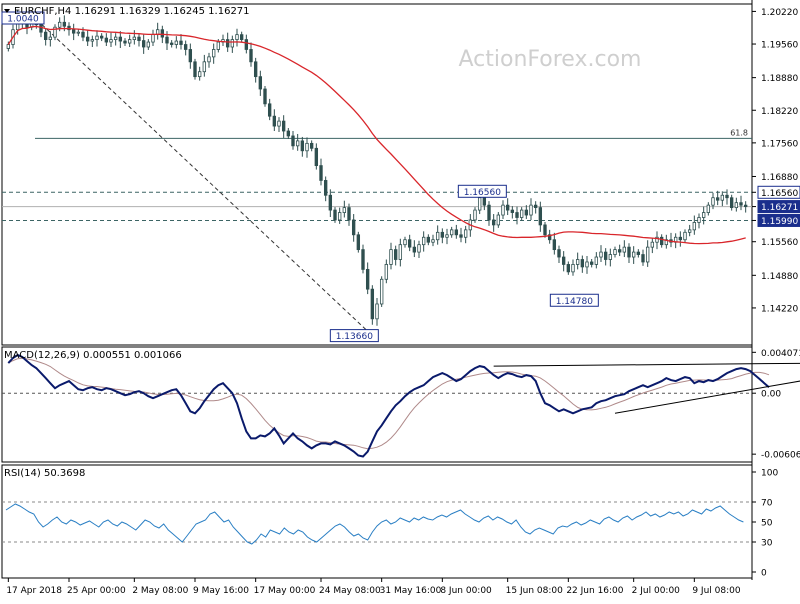  I want to click on y-tick-label: 100, so click(769, 474).